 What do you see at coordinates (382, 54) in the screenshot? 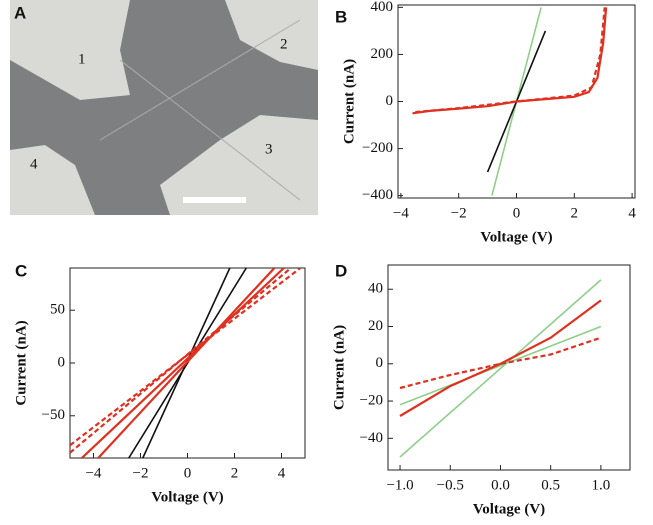
I see `y-tick-label: 200` at bounding box center [382, 54].